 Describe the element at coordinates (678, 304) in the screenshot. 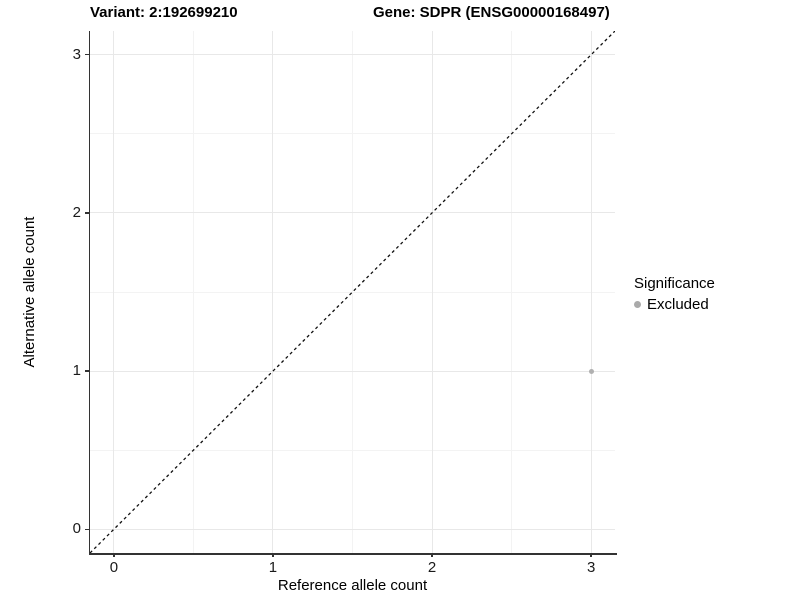

I see `legend-item-label: Excluded` at that location.